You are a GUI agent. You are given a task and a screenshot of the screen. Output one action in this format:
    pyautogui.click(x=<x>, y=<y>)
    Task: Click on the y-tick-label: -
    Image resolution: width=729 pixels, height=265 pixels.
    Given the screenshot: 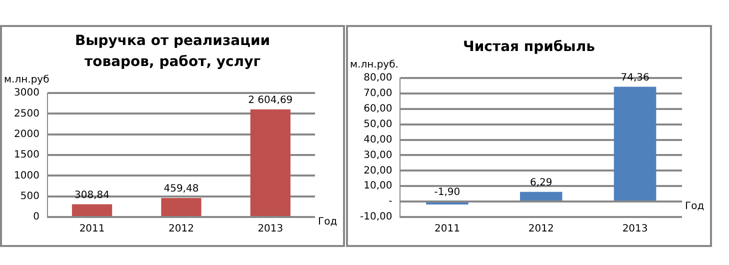 What is the action you would take?
    pyautogui.click(x=390, y=202)
    